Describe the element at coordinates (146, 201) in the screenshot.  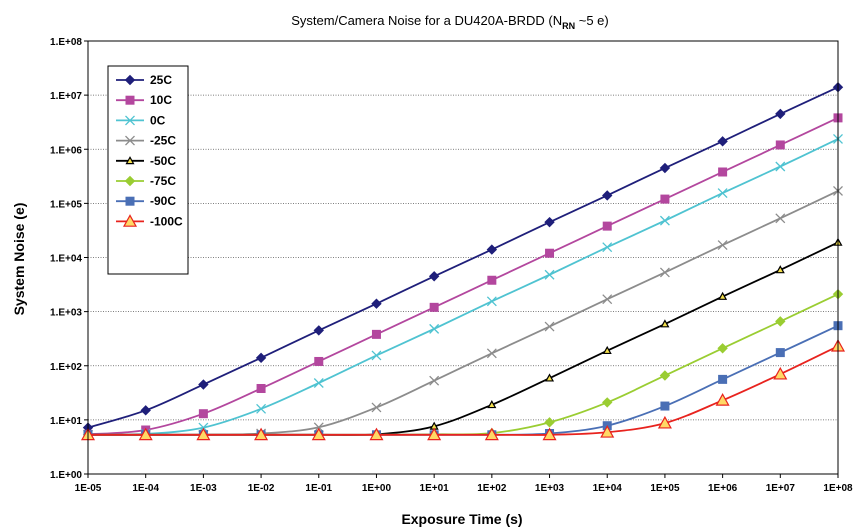
I see `legend-item--90C: -90C` at that location.